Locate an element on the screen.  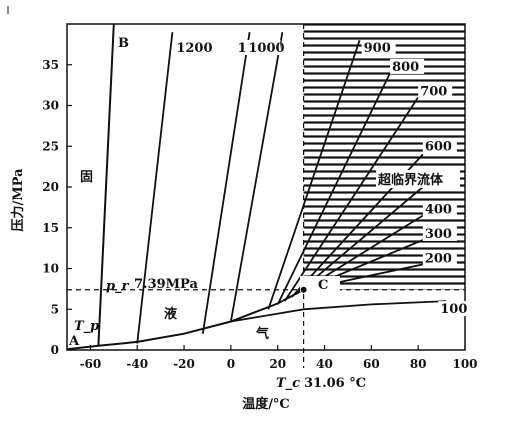
point-label-c: C is located at coordinates (323, 285).